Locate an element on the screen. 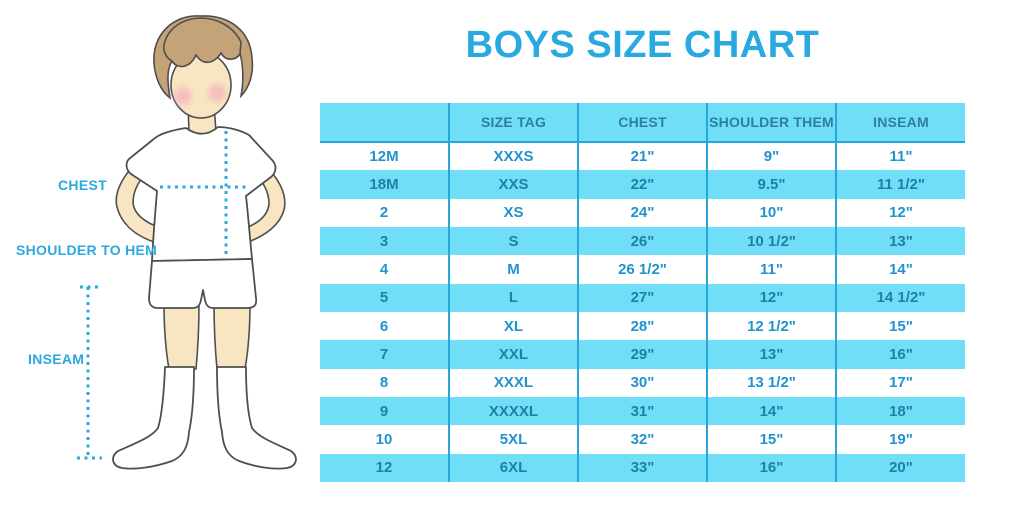 This screenshot has height=512, width=1024. left-sock is located at coordinates (153, 418).